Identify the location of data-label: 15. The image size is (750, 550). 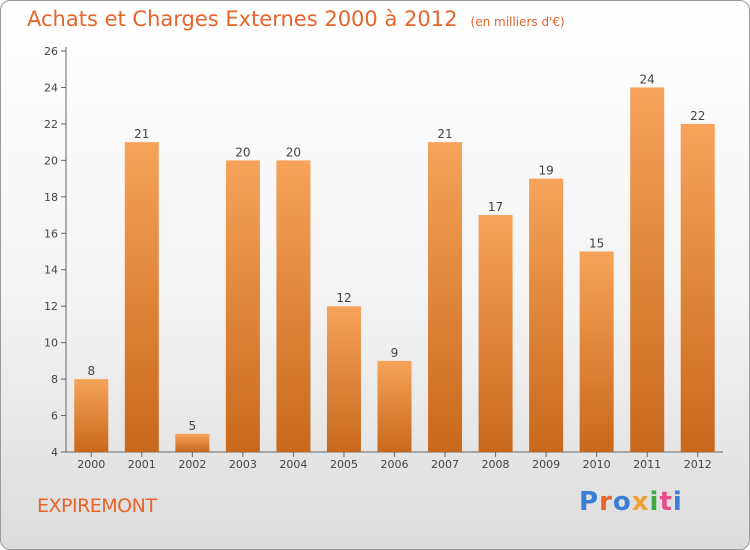
(596, 244).